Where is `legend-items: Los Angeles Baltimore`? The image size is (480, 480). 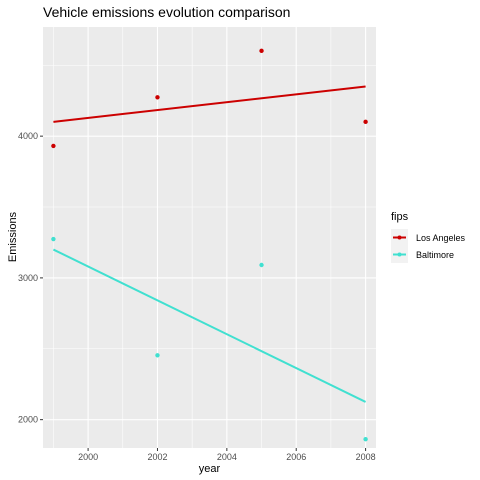 legend-items: Los Angeles Baltimore is located at coordinates (428, 246).